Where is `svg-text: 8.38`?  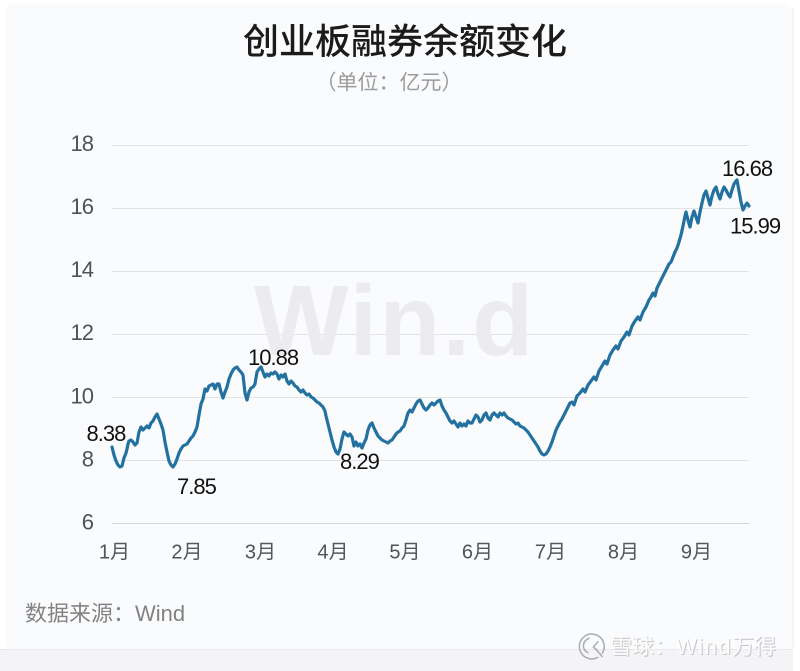 svg-text: 8.38 is located at coordinates (107, 433).